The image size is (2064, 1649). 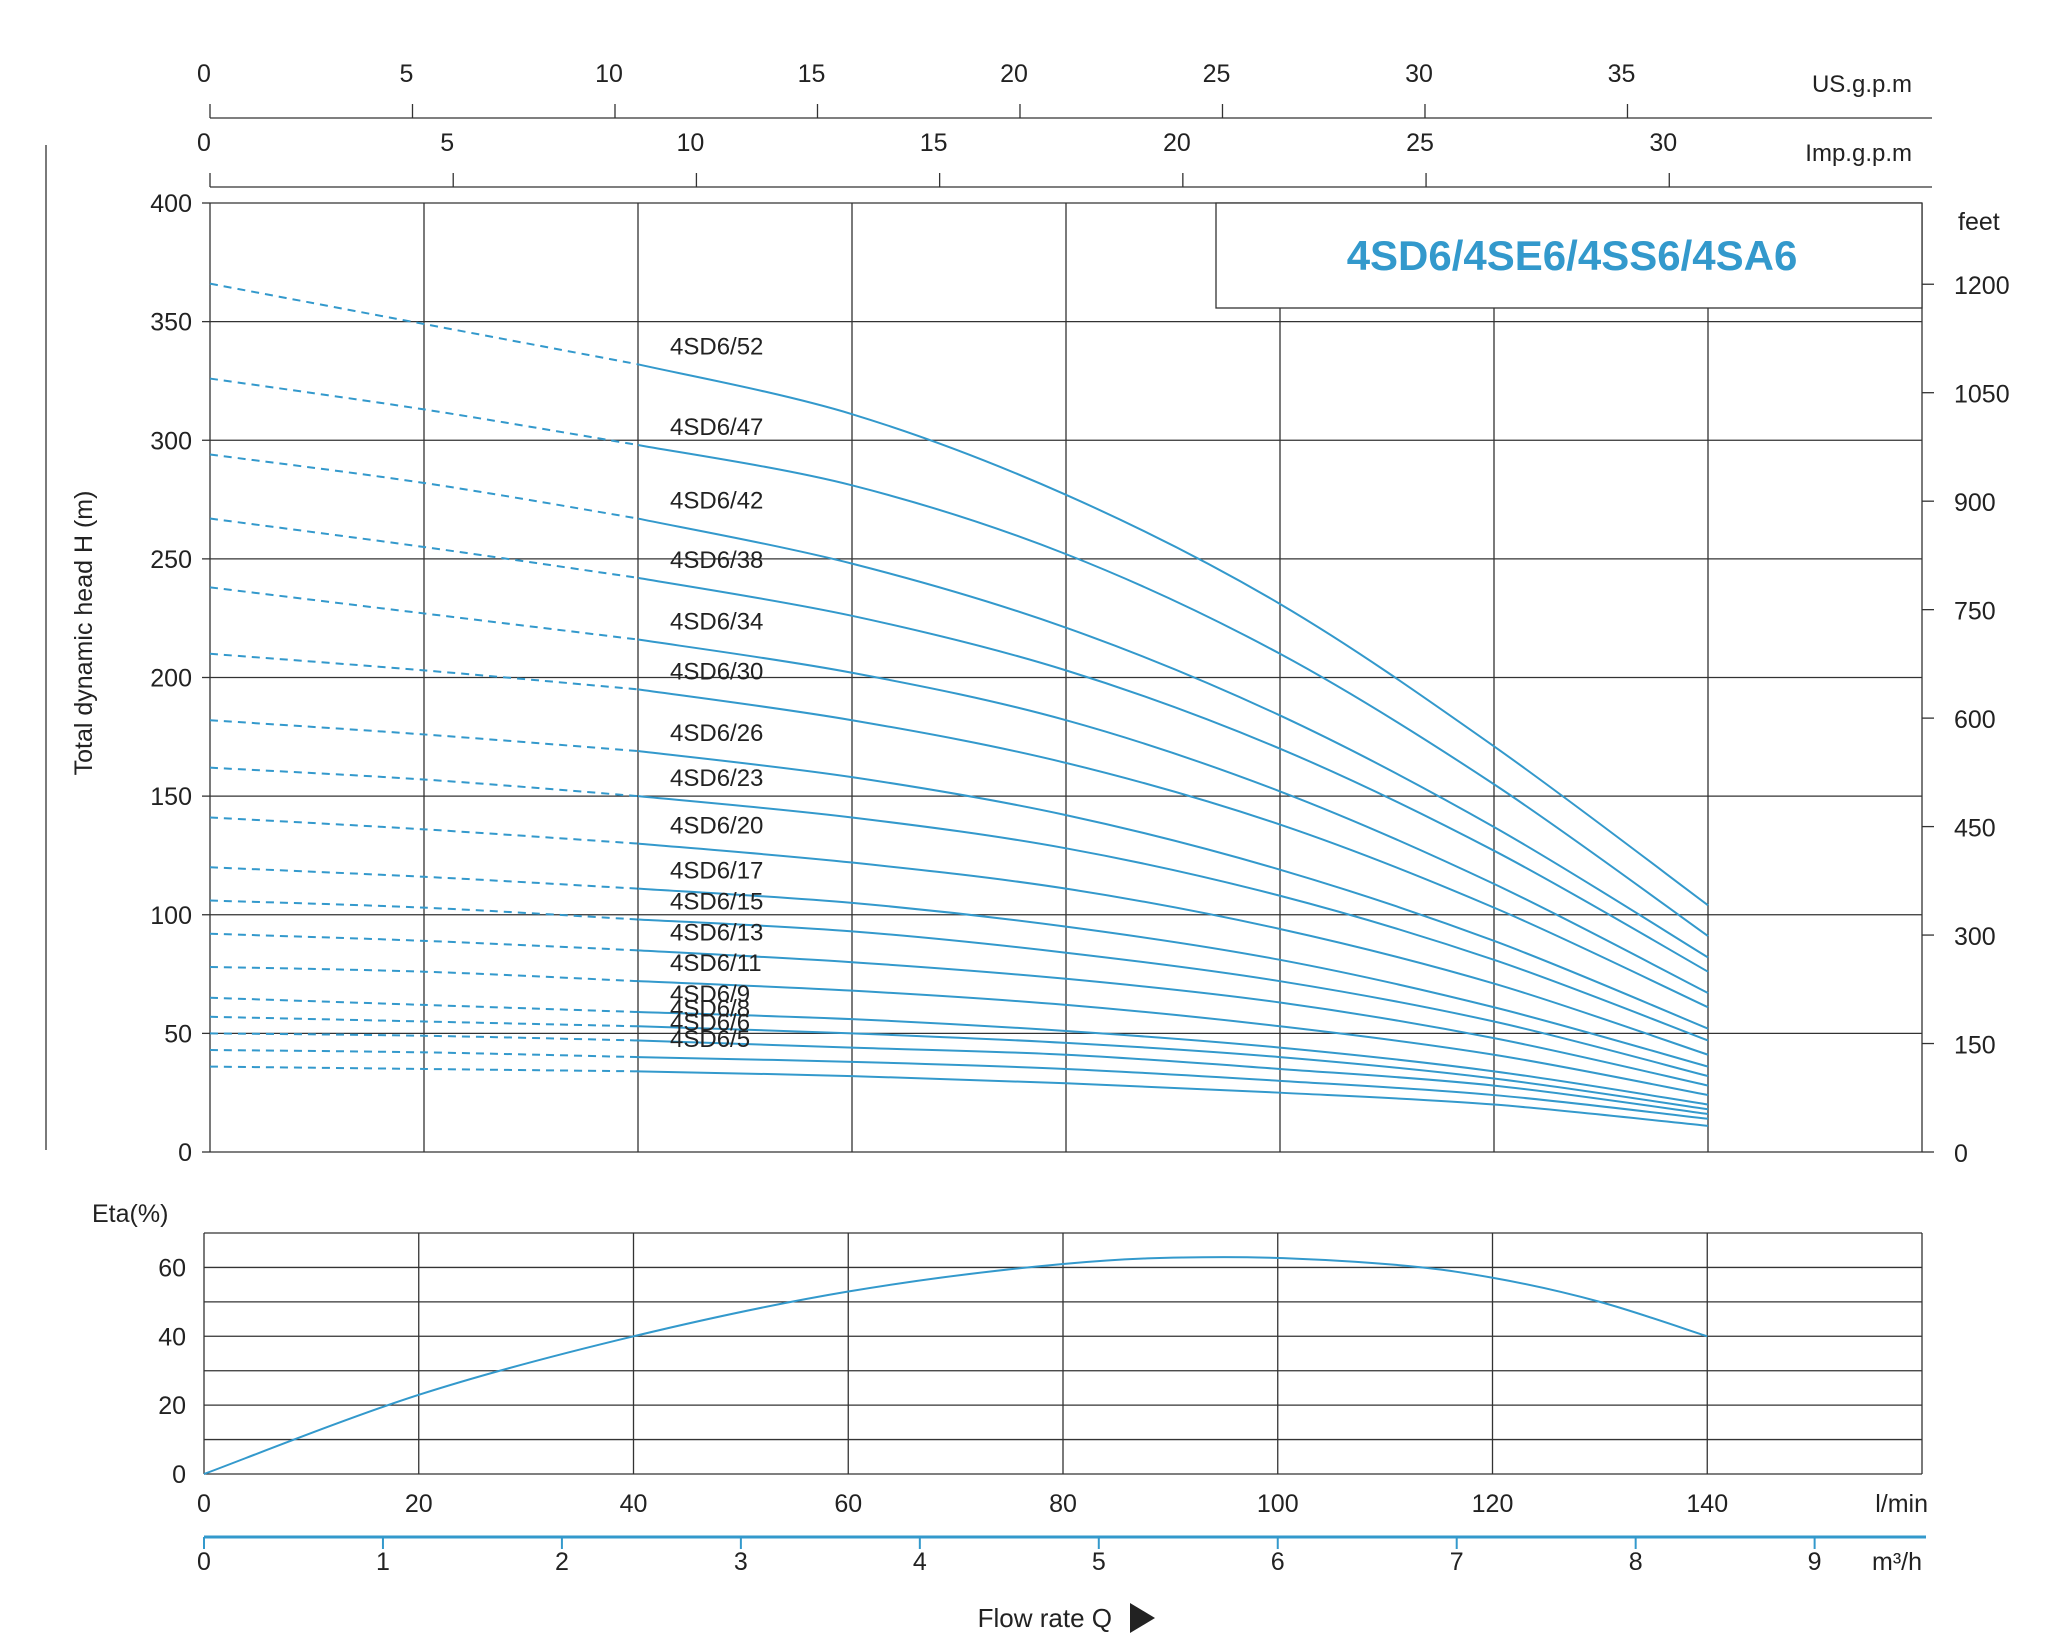 What do you see at coordinates (716, 622) in the screenshot?
I see `curve-label: 4SD6/34` at bounding box center [716, 622].